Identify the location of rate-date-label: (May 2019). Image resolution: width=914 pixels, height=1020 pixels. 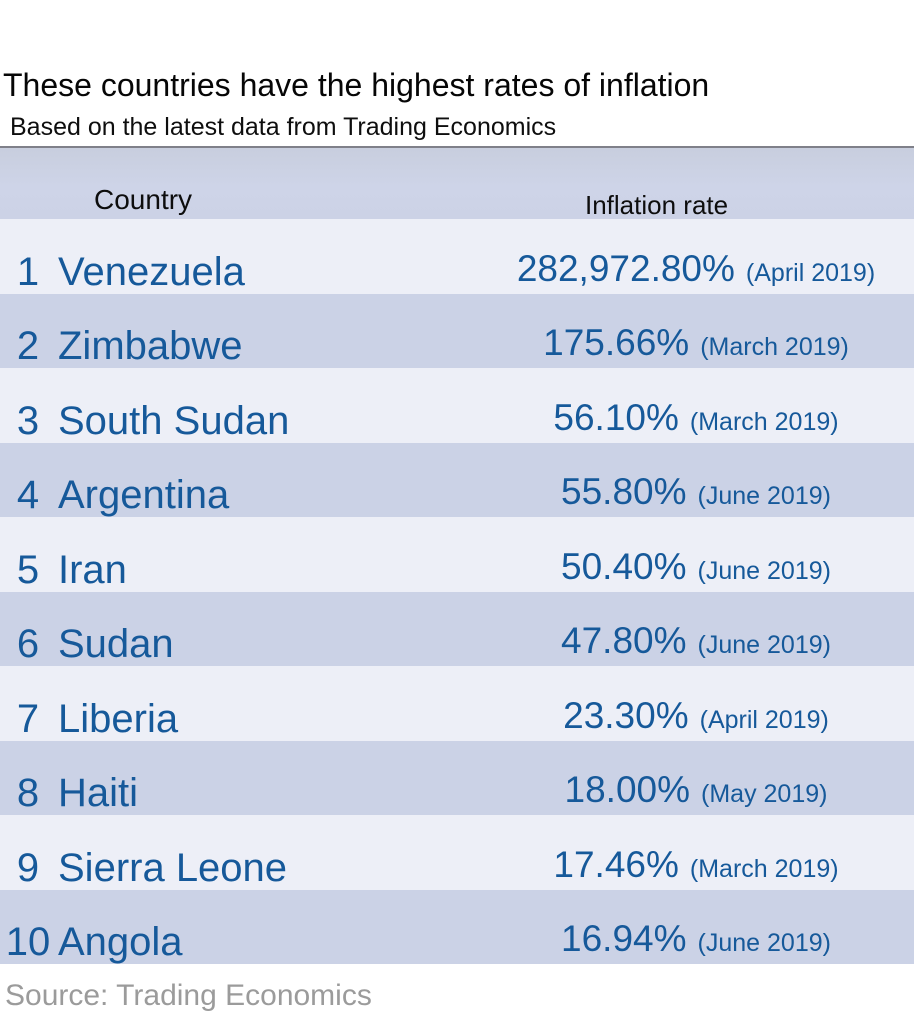
(764, 794).